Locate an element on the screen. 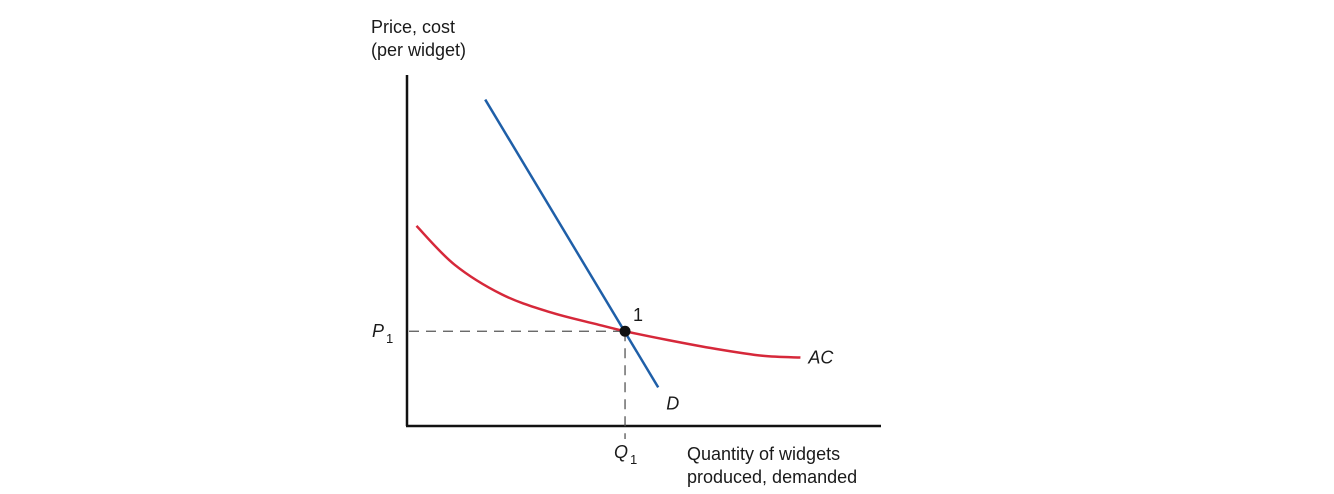 The height and width of the screenshot is (494, 1334). x-axis-label-line2: produced, demanded is located at coordinates (772, 477).